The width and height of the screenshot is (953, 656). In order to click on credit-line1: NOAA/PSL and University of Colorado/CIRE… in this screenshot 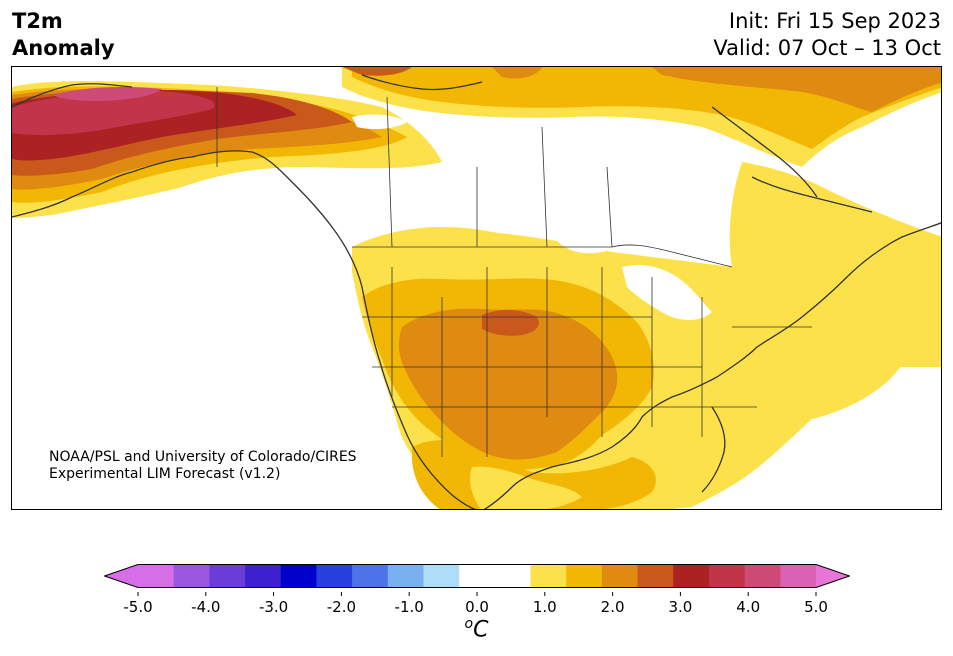, I will do `click(203, 457)`.